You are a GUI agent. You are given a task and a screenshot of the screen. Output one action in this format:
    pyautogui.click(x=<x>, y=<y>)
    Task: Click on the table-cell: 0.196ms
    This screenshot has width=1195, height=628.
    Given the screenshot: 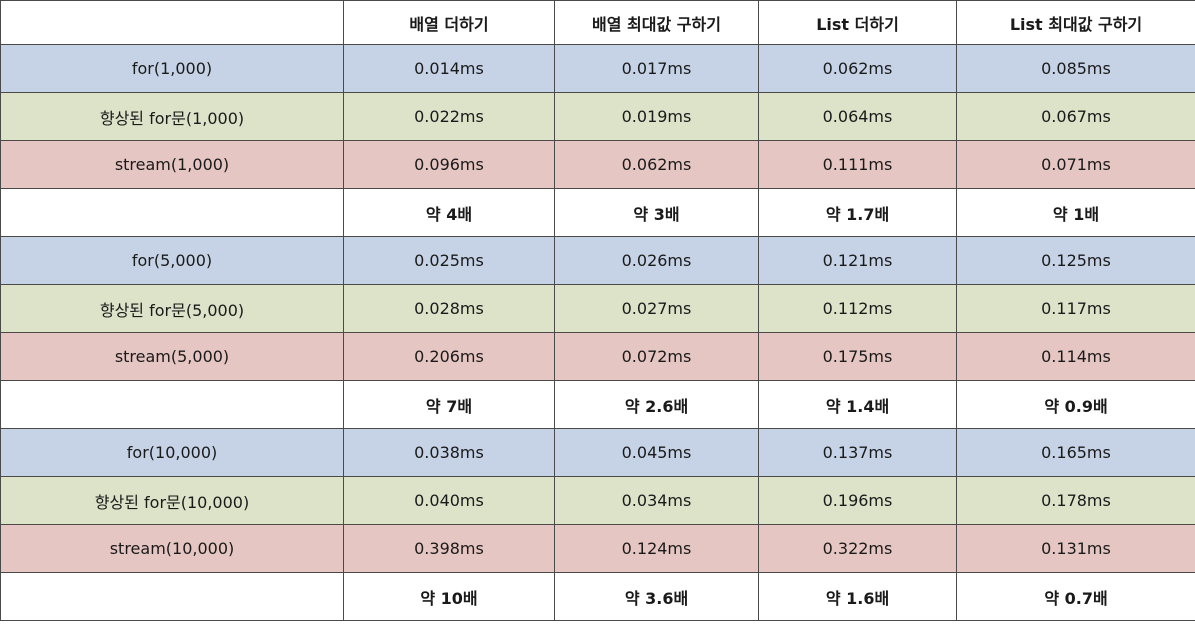 What is the action you would take?
    pyautogui.click(x=857, y=500)
    